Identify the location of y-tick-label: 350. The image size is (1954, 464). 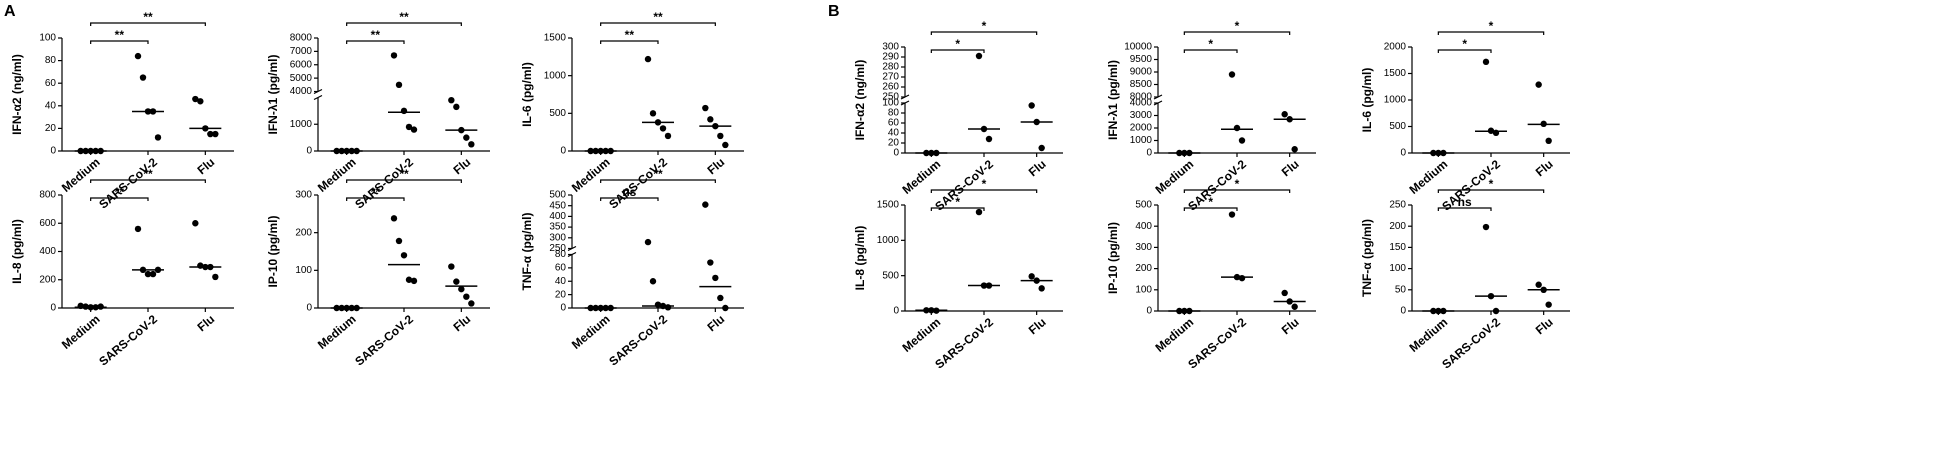
(557, 227).